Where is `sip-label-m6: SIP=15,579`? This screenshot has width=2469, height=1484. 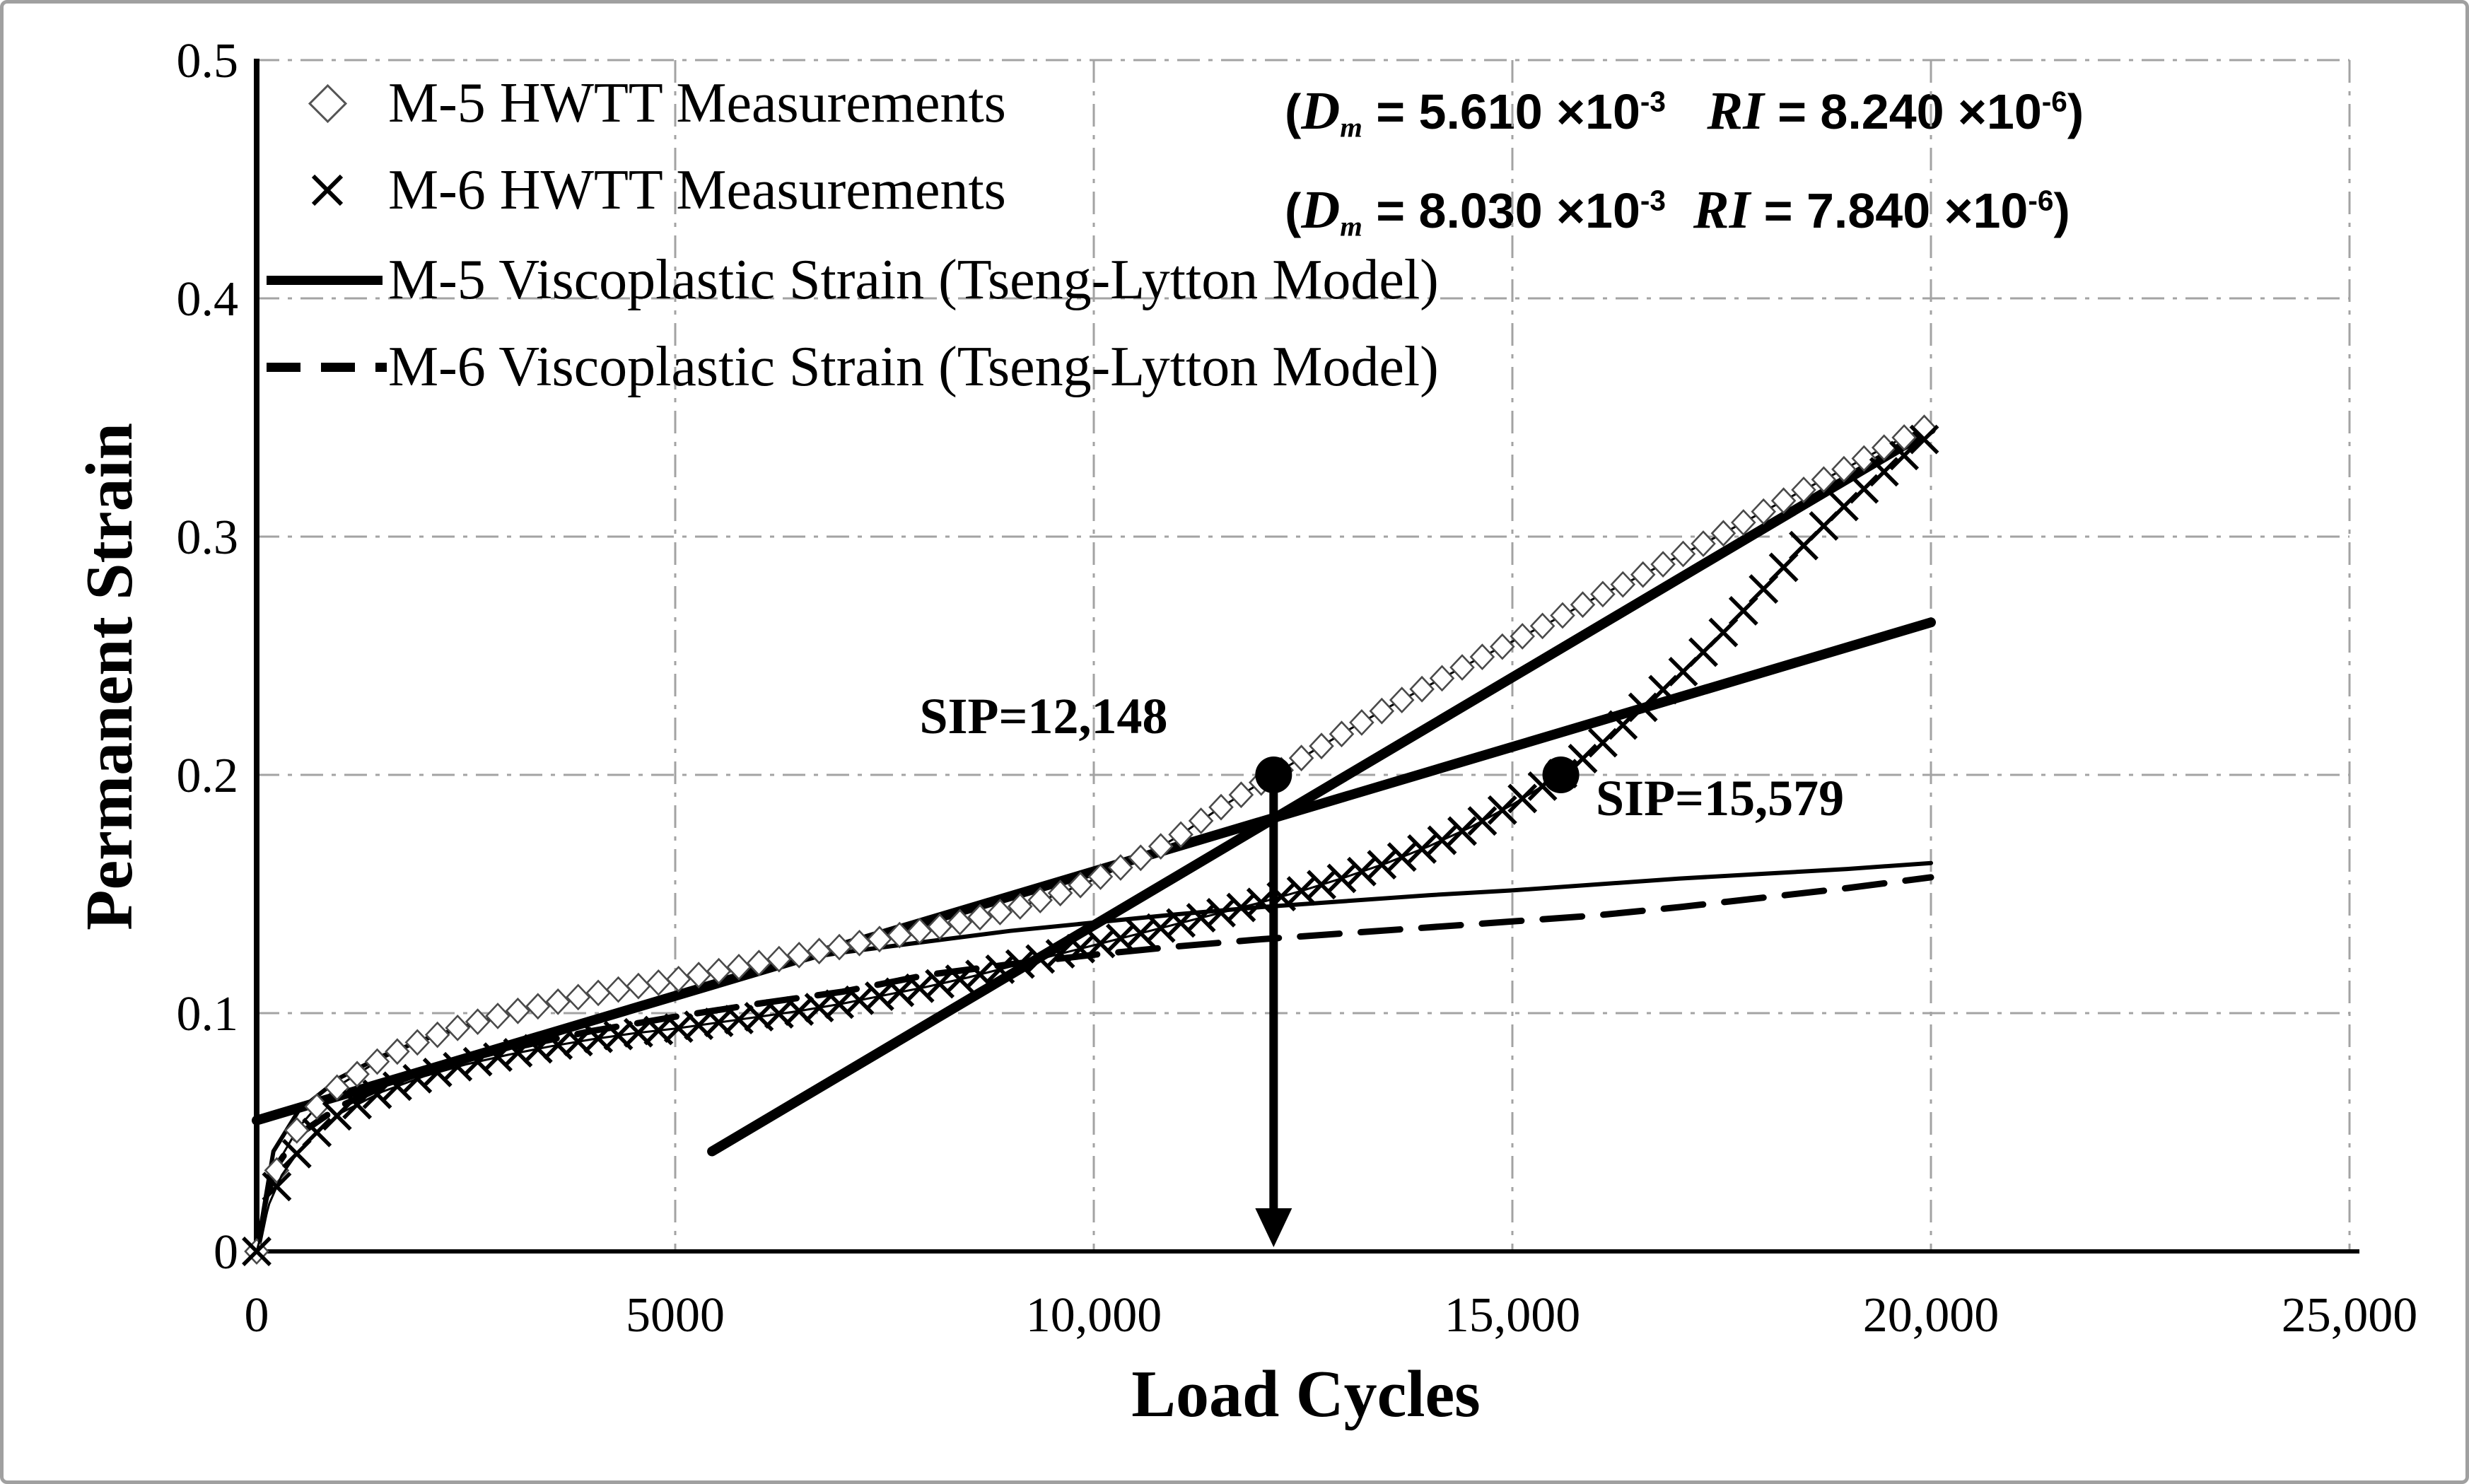
sip-label-m6: SIP=15,579 is located at coordinates (1720, 798).